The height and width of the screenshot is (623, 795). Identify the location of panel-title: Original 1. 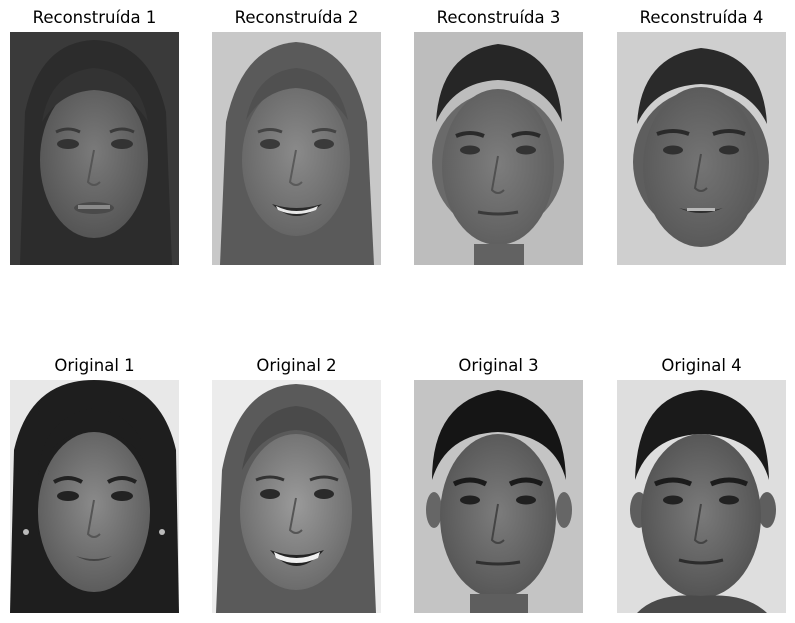
(94, 365).